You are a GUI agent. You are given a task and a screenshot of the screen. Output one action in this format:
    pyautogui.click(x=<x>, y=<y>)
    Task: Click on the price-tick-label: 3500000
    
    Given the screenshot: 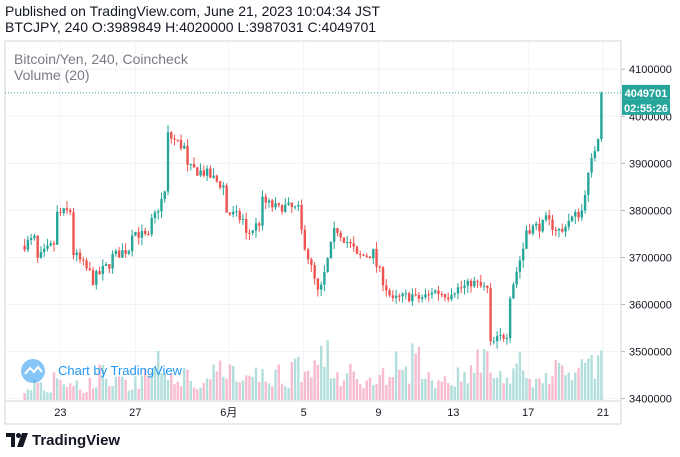 What is the action you would take?
    pyautogui.click(x=650, y=353)
    